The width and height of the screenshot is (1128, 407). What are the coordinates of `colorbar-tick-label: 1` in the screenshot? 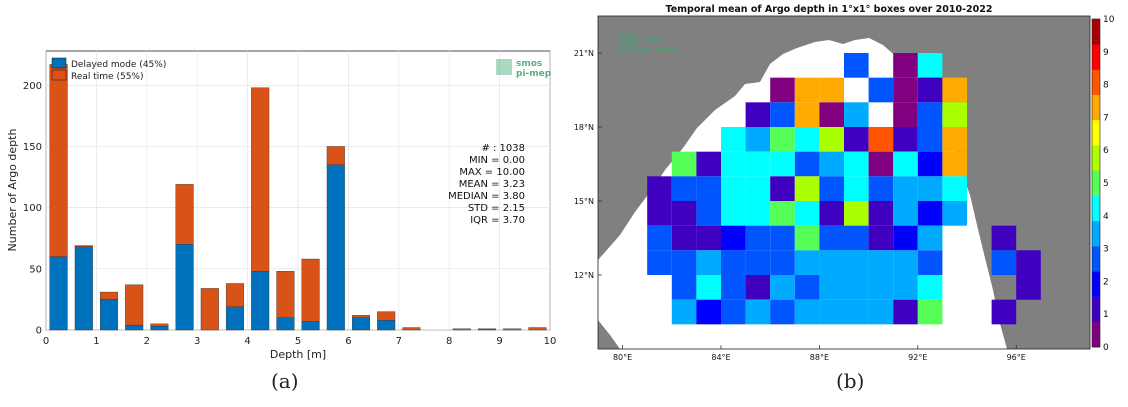 It's located at (1106, 315).